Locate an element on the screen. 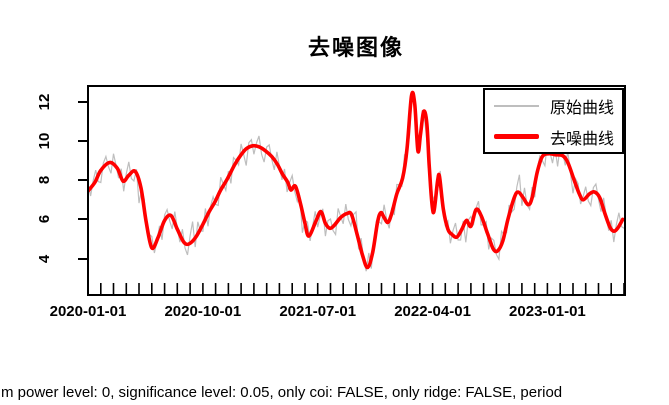 The image size is (669, 405). x-axis-label: 2022-04-01 is located at coordinates (432, 311).